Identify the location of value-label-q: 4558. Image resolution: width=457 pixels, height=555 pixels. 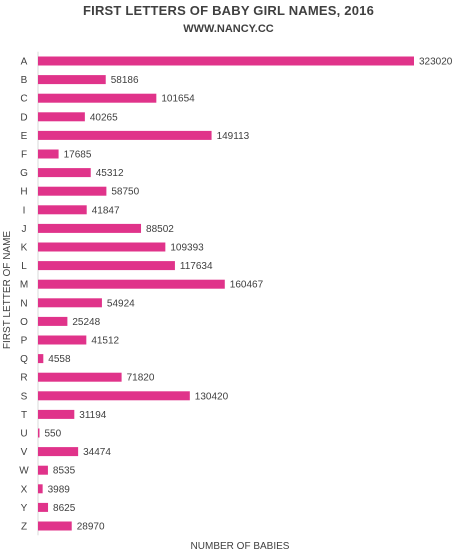
(59, 359).